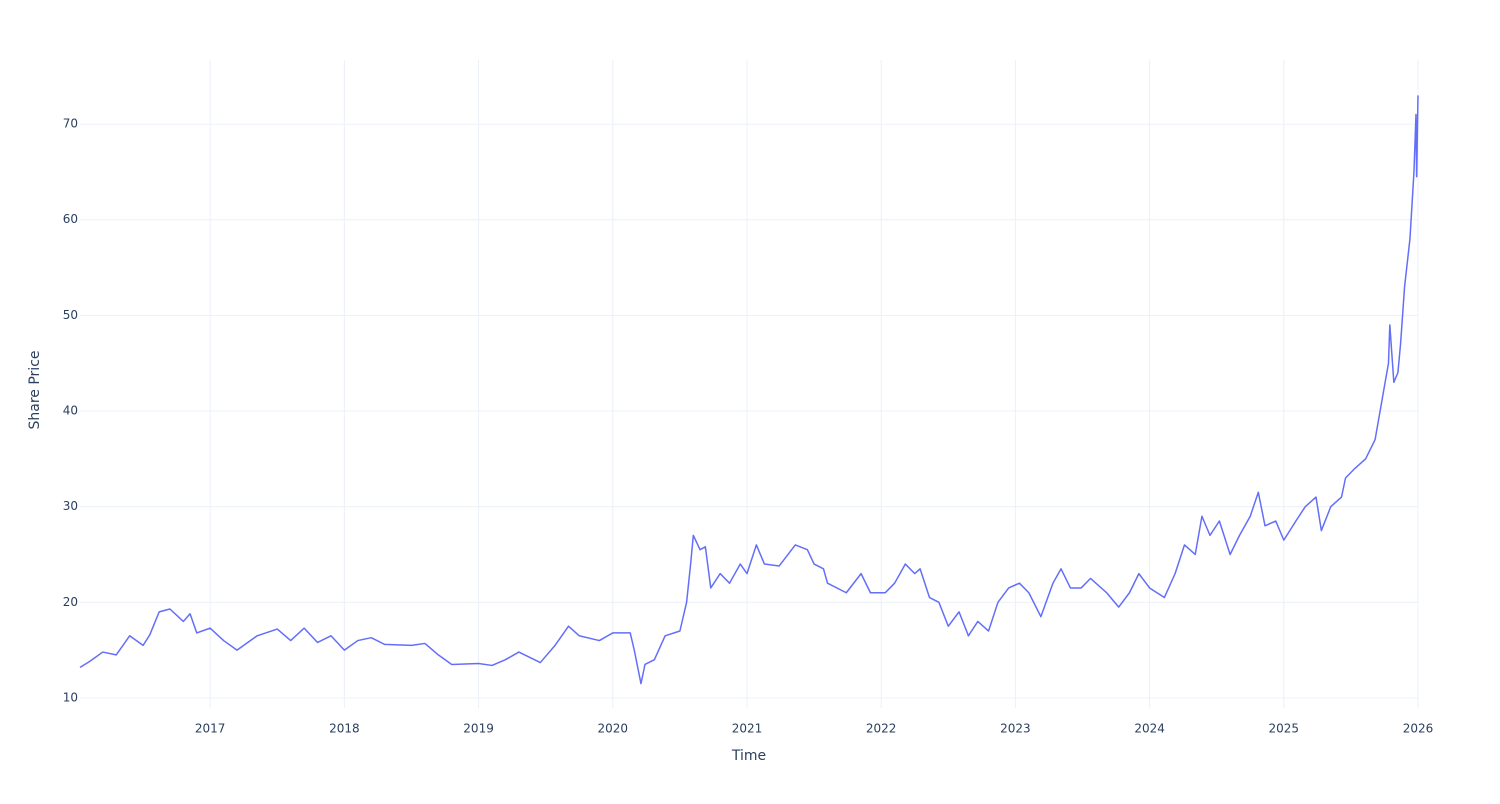  Describe the element at coordinates (344, 729) in the screenshot. I see `x-tick-label: 2018` at that location.